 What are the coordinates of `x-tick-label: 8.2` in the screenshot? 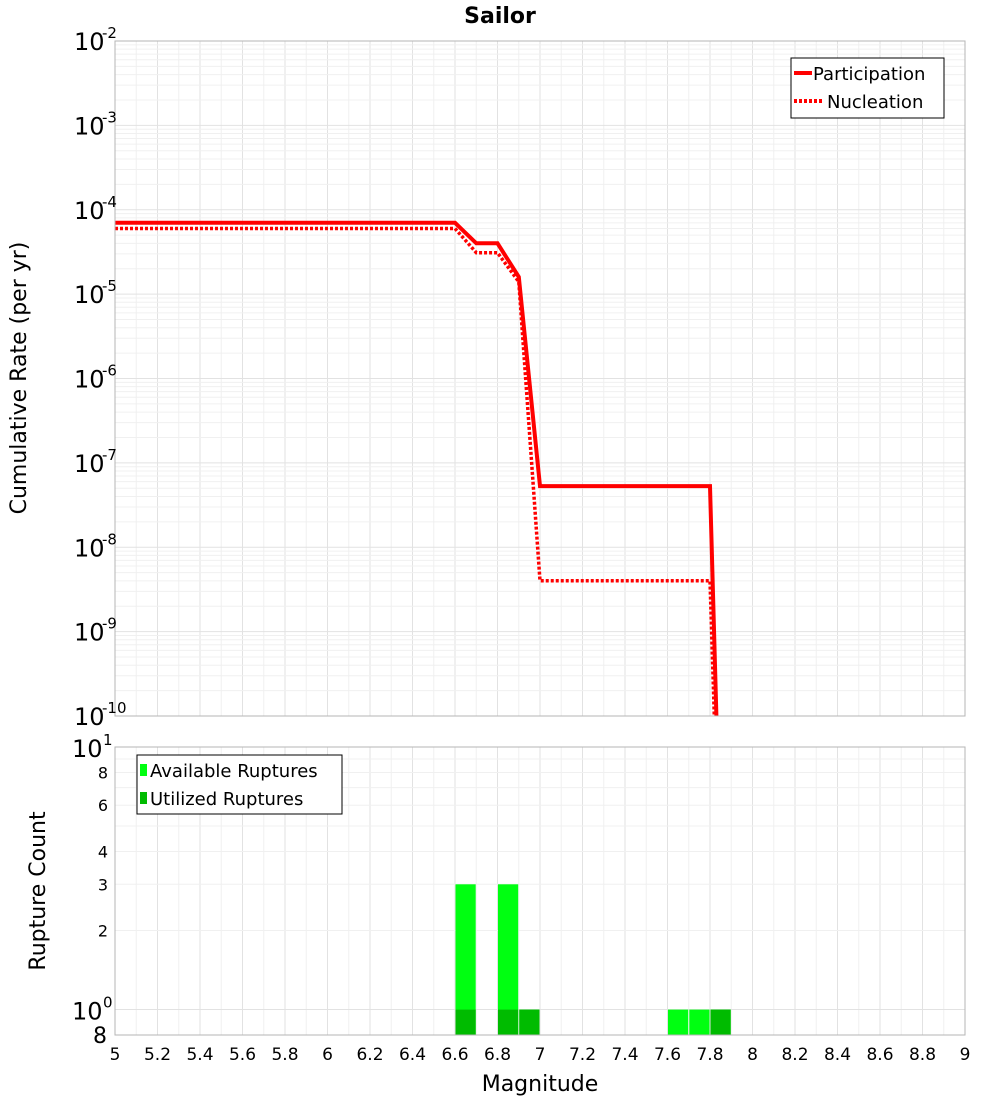 It's located at (794, 1055).